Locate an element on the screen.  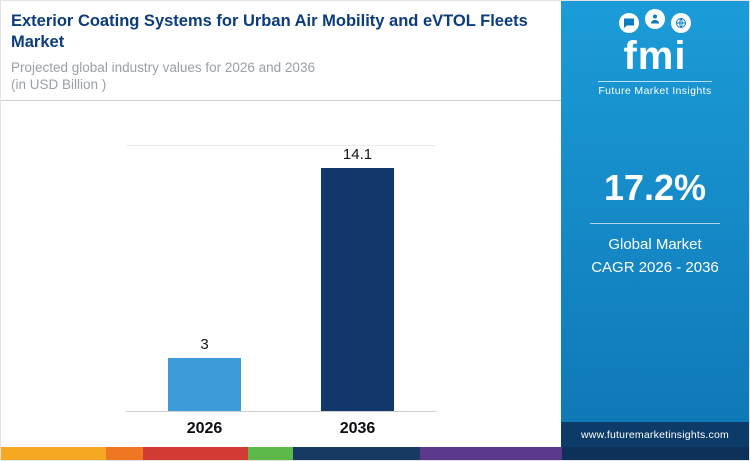
x-axis-labels: 2026 2036 is located at coordinates (281, 429).